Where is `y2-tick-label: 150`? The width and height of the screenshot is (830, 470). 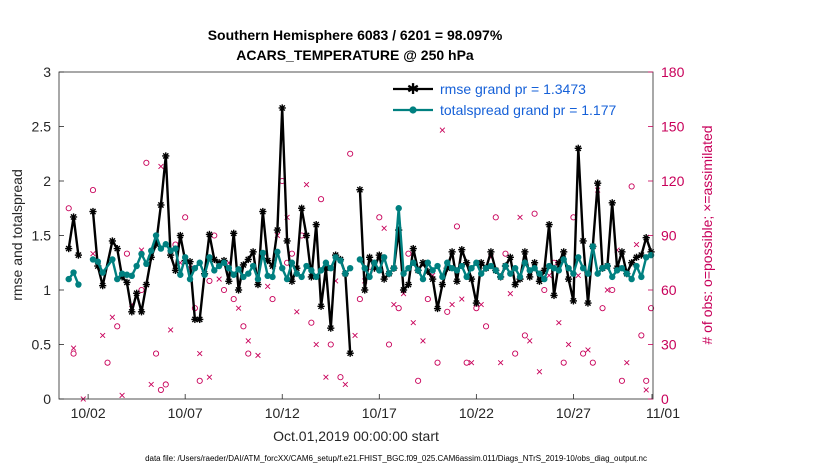 y2-tick-label: 150 is located at coordinates (673, 127).